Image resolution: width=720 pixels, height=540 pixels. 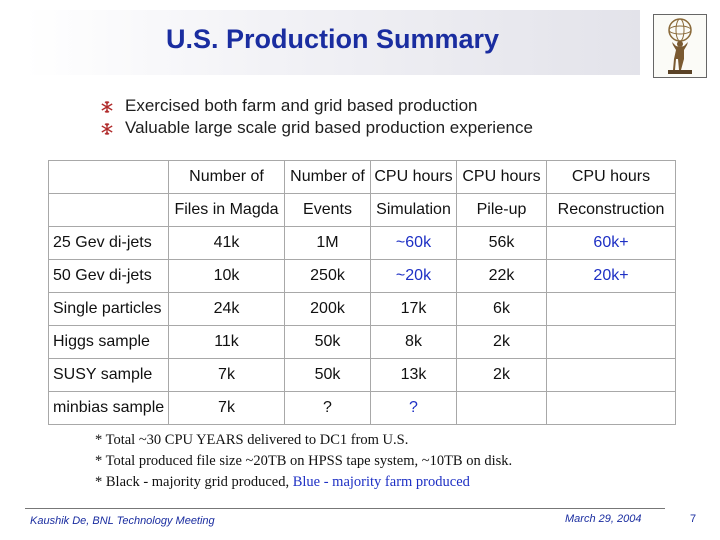 I want to click on footer-author: Kaushik De, BNL Technology Meeting, so click(x=122, y=521).